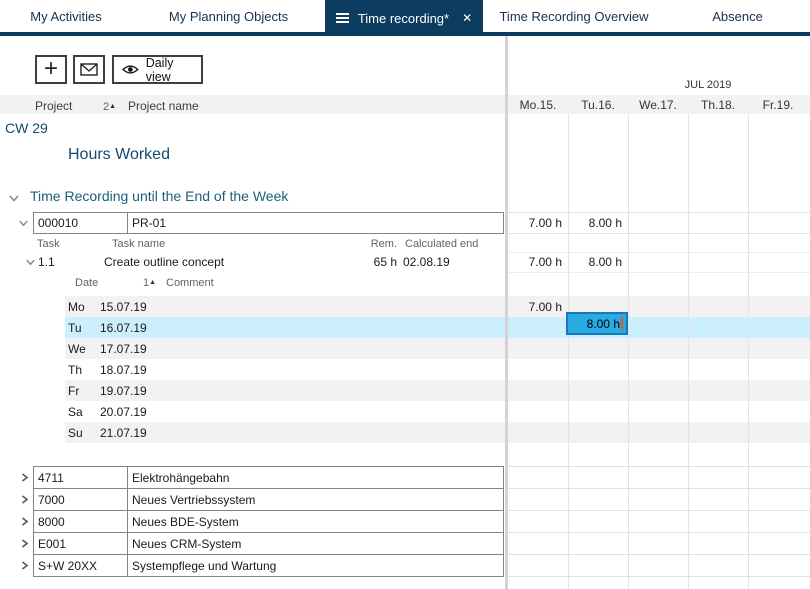 The height and width of the screenshot is (589, 810). Describe the element at coordinates (342, 18) in the screenshot. I see `menu-icon` at that location.